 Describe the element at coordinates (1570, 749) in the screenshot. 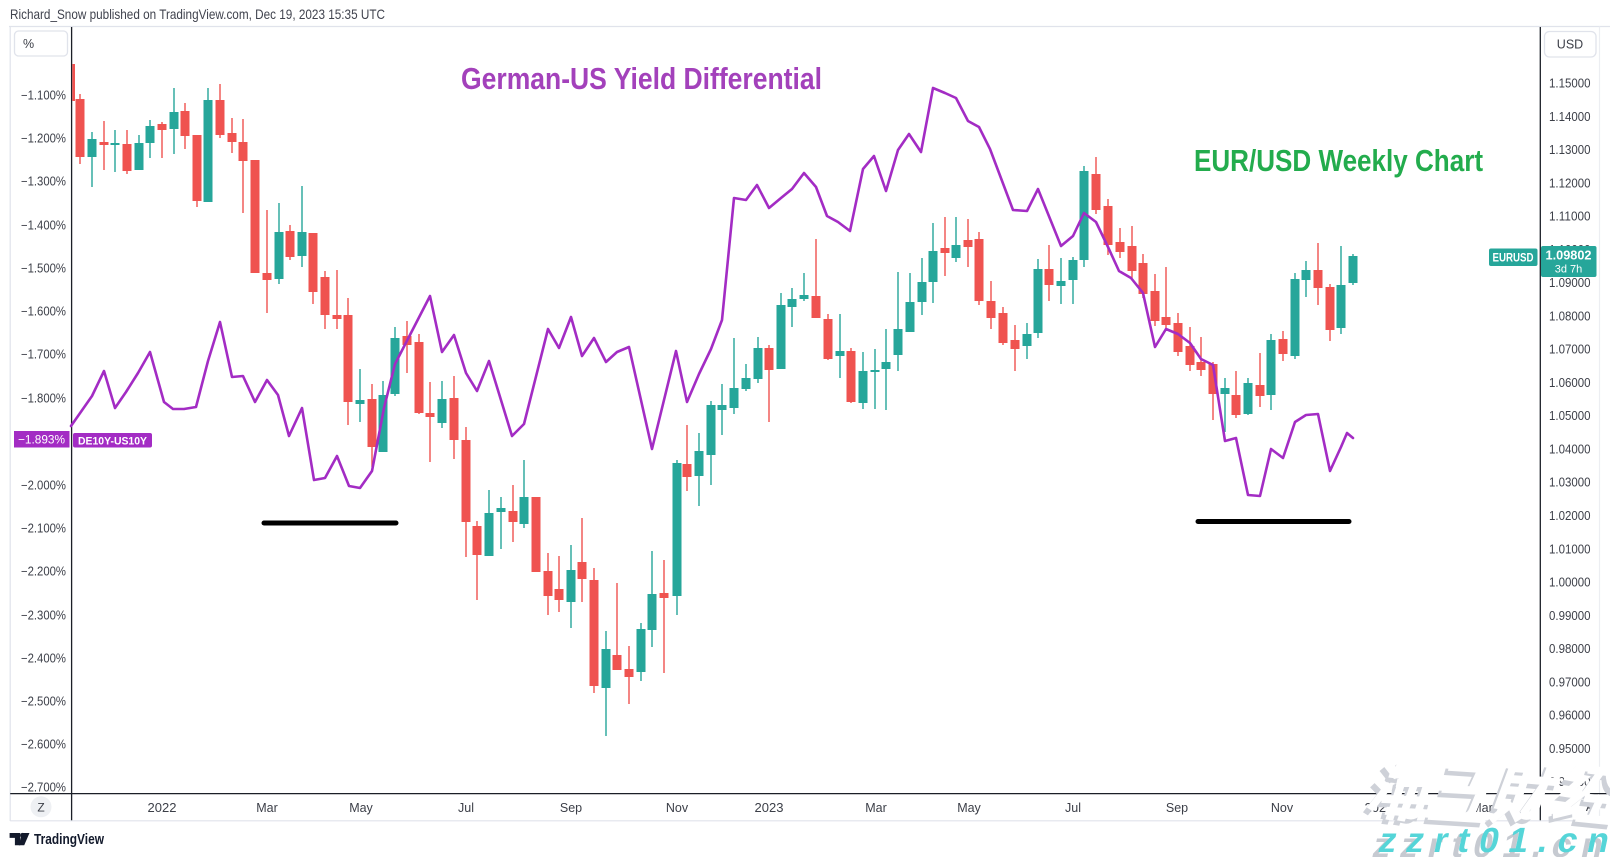

I see `svg-text: 0.95000` at that location.